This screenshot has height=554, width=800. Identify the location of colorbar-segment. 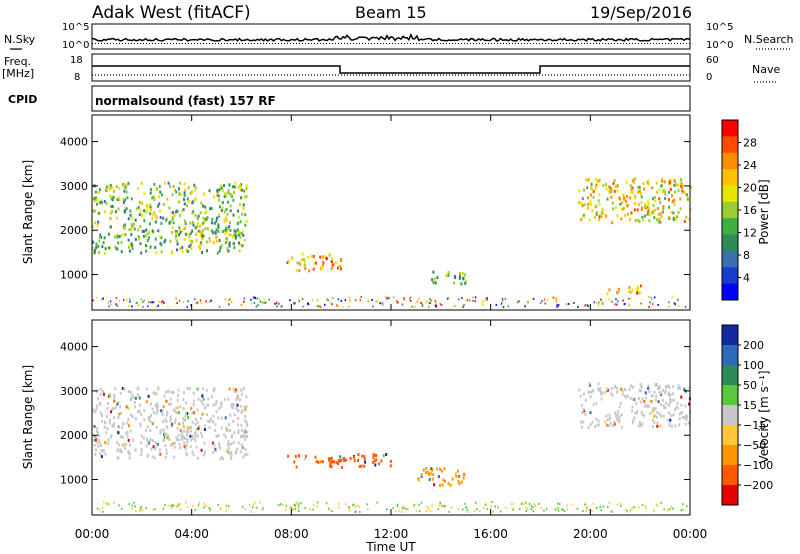
(730, 395).